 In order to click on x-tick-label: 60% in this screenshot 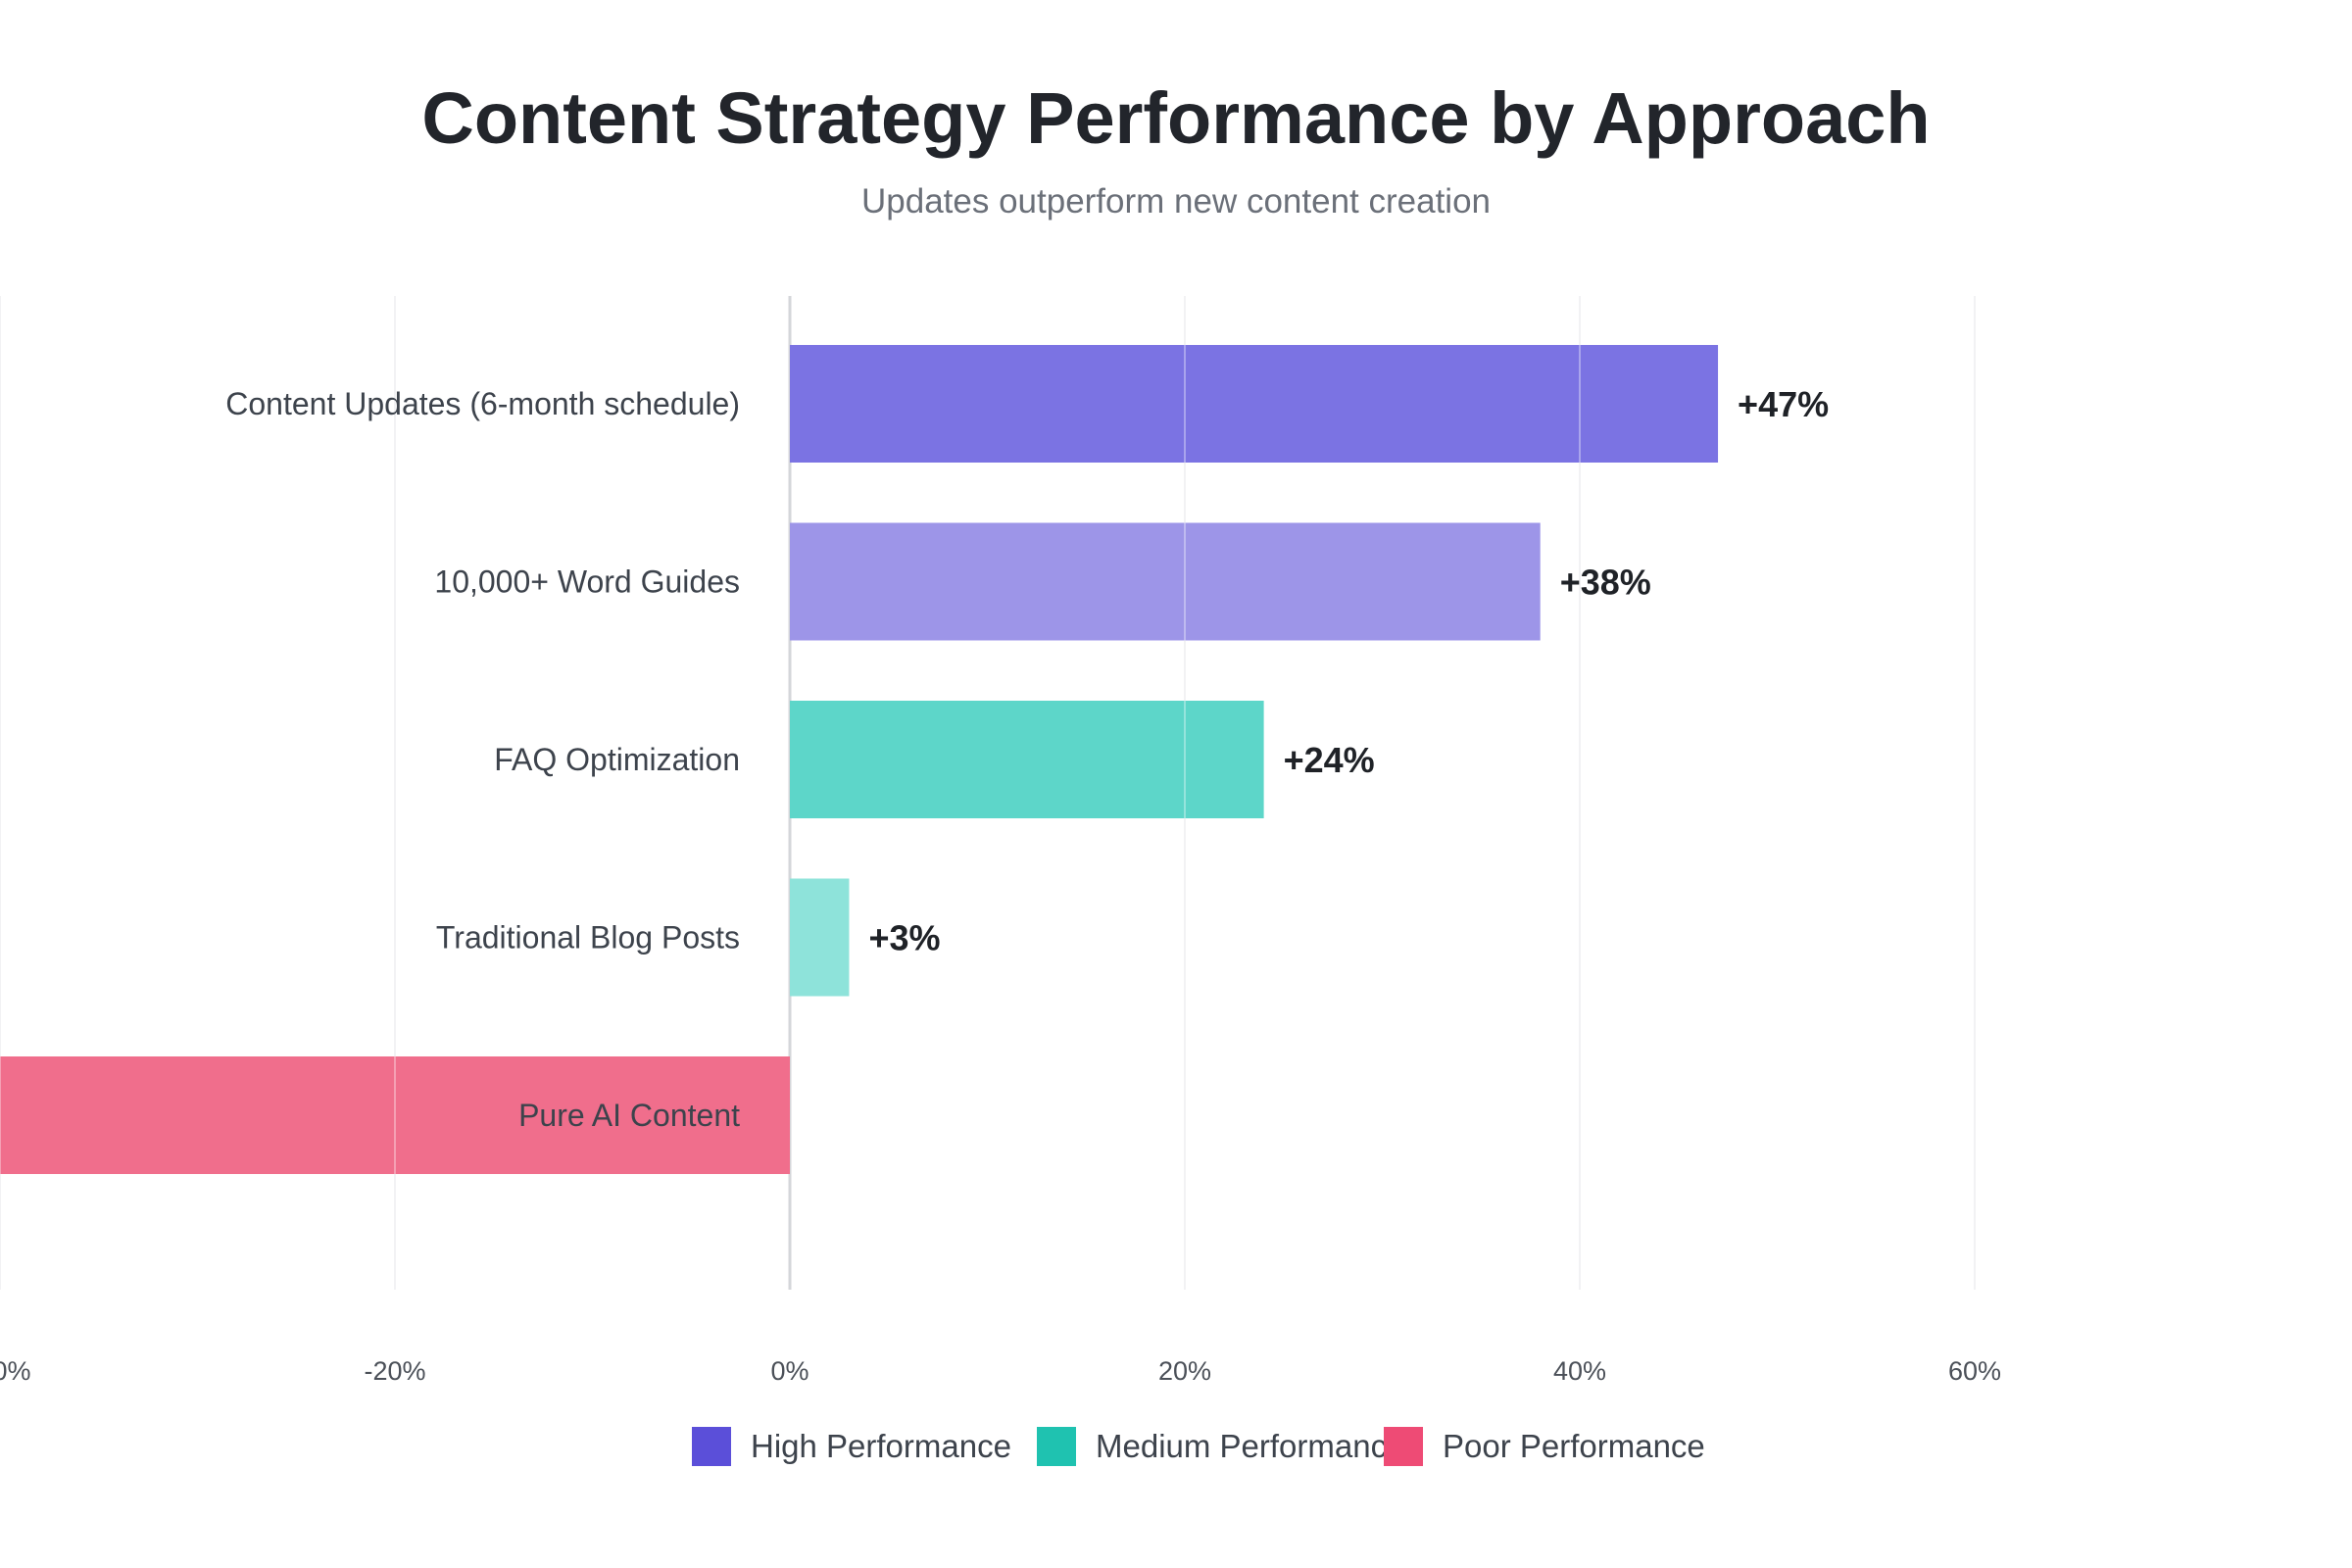, I will do `click(1974, 1371)`.